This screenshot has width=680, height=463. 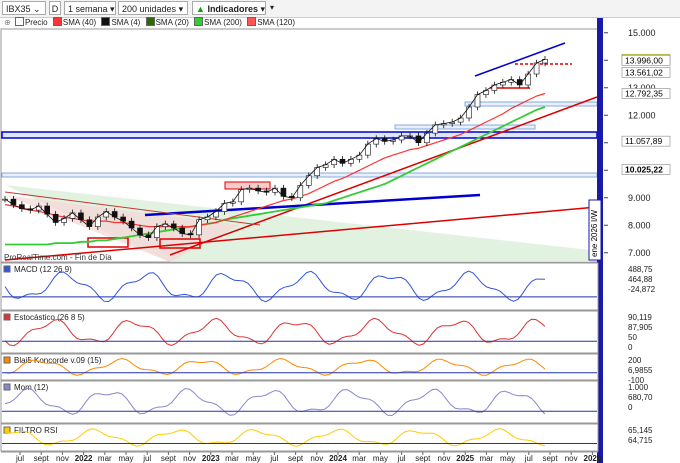 I want to click on d-button: D, so click(x=55, y=8).